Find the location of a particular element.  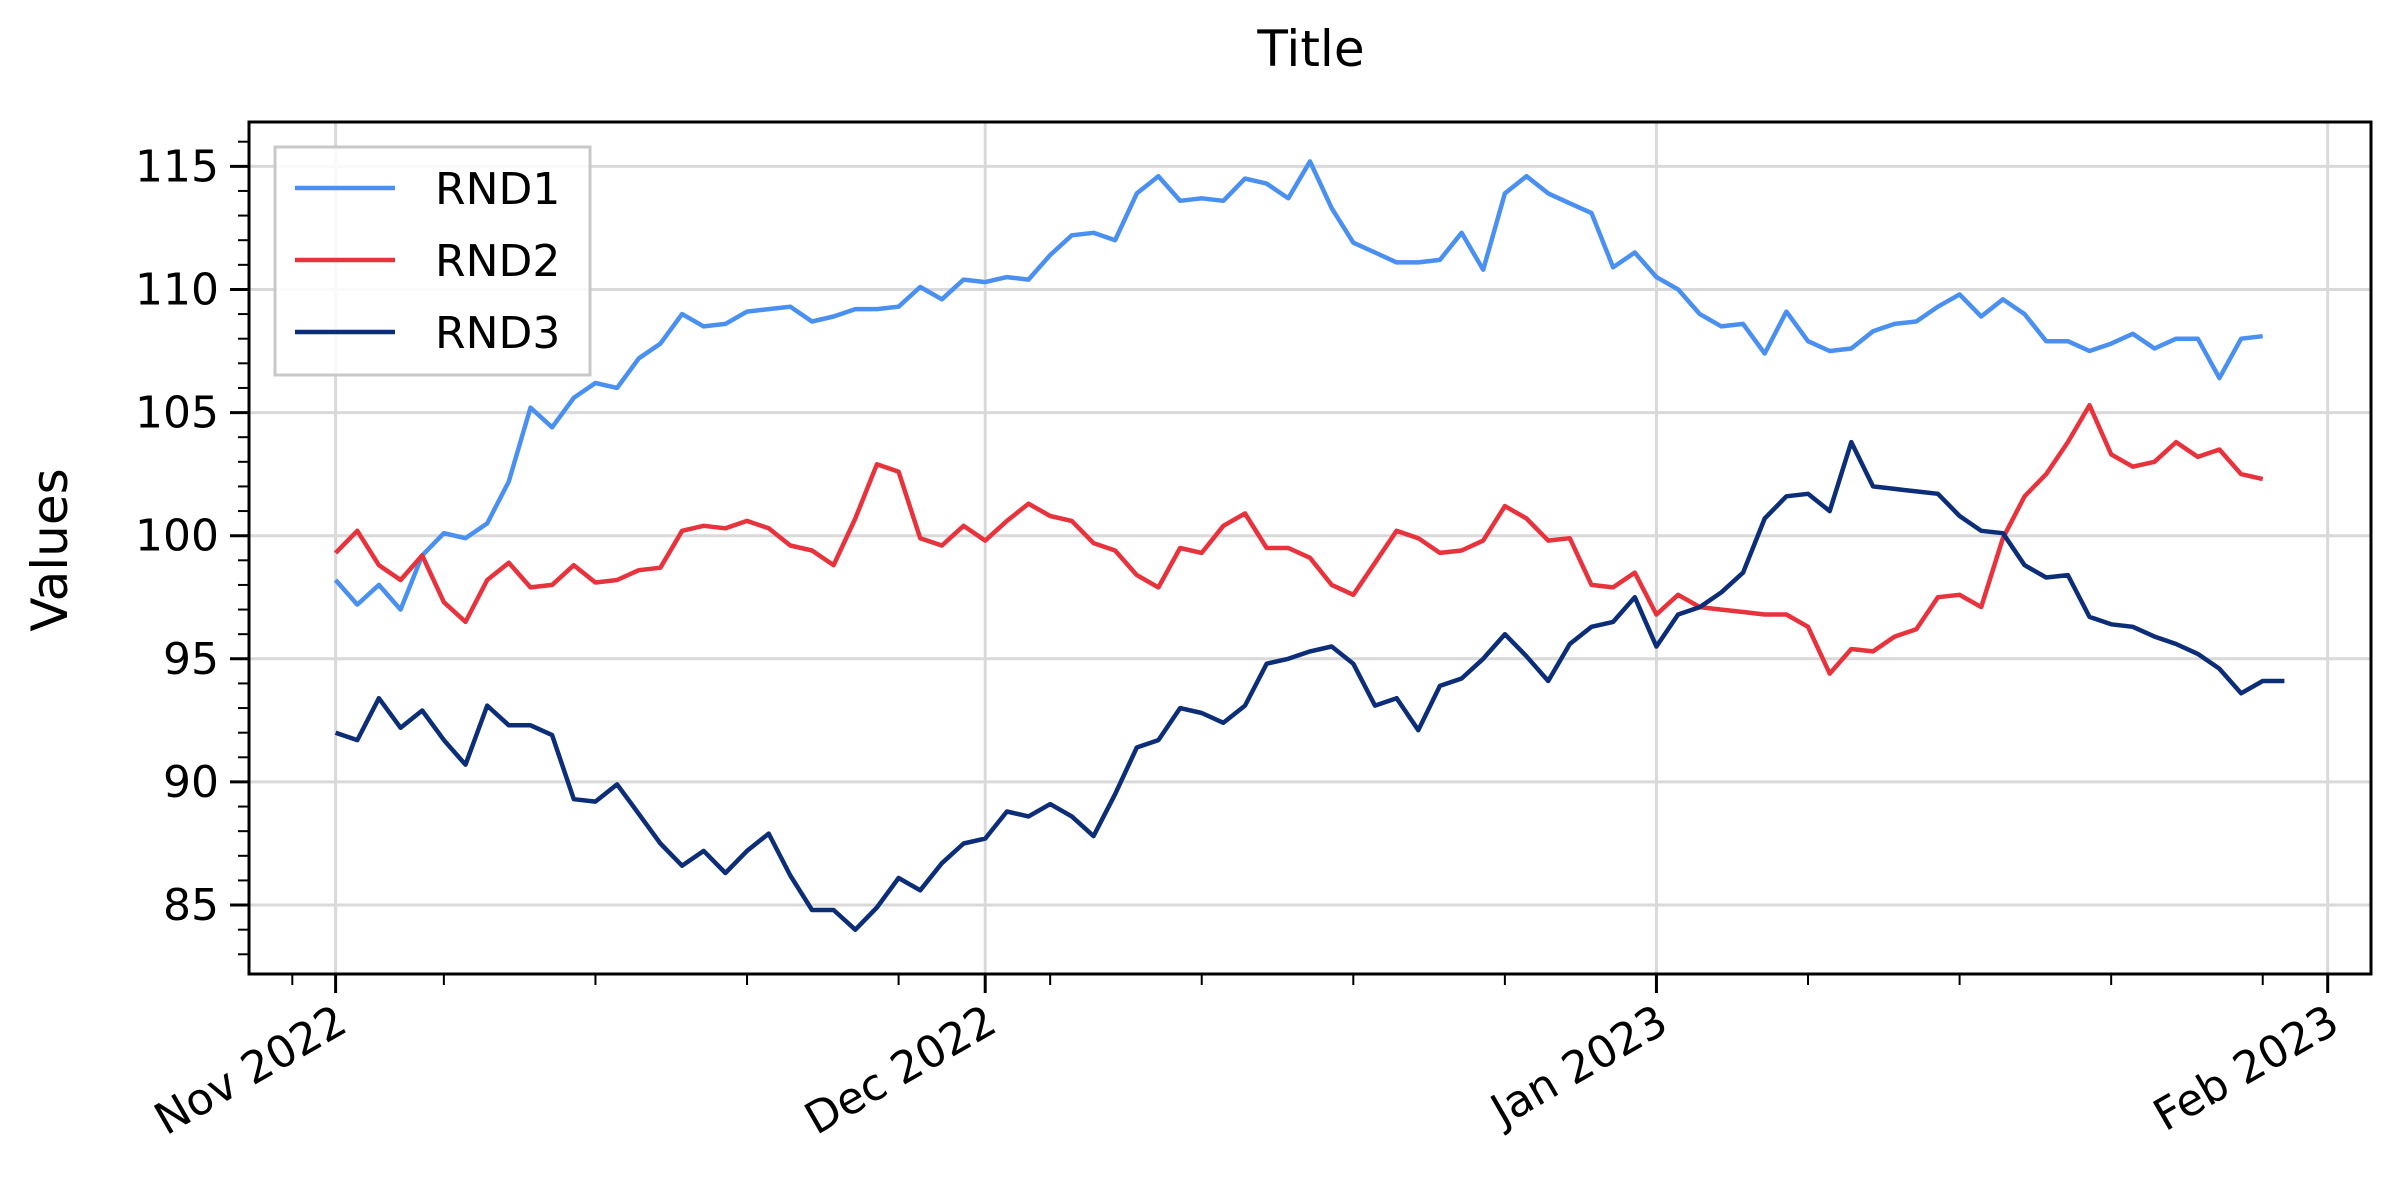

y-tick-label: 115 is located at coordinates (177, 166).